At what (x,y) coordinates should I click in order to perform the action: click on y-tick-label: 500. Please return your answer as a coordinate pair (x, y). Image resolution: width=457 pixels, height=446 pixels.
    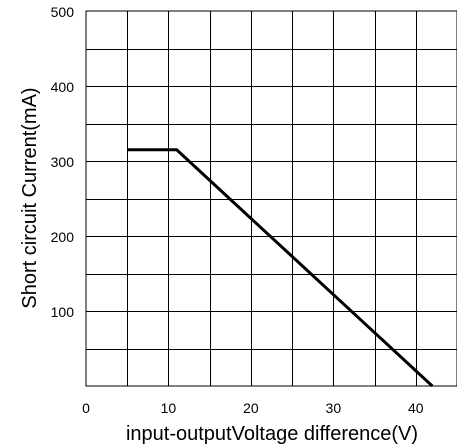
    Looking at the image, I should click on (63, 12).